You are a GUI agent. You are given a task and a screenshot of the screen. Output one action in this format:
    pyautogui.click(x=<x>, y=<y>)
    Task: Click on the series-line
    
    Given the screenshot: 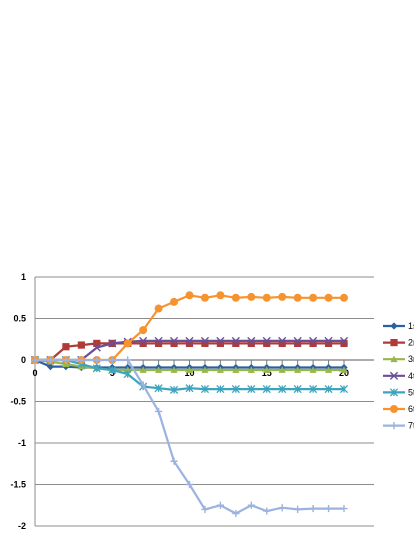 What is the action you would take?
    pyautogui.click(x=189, y=328)
    